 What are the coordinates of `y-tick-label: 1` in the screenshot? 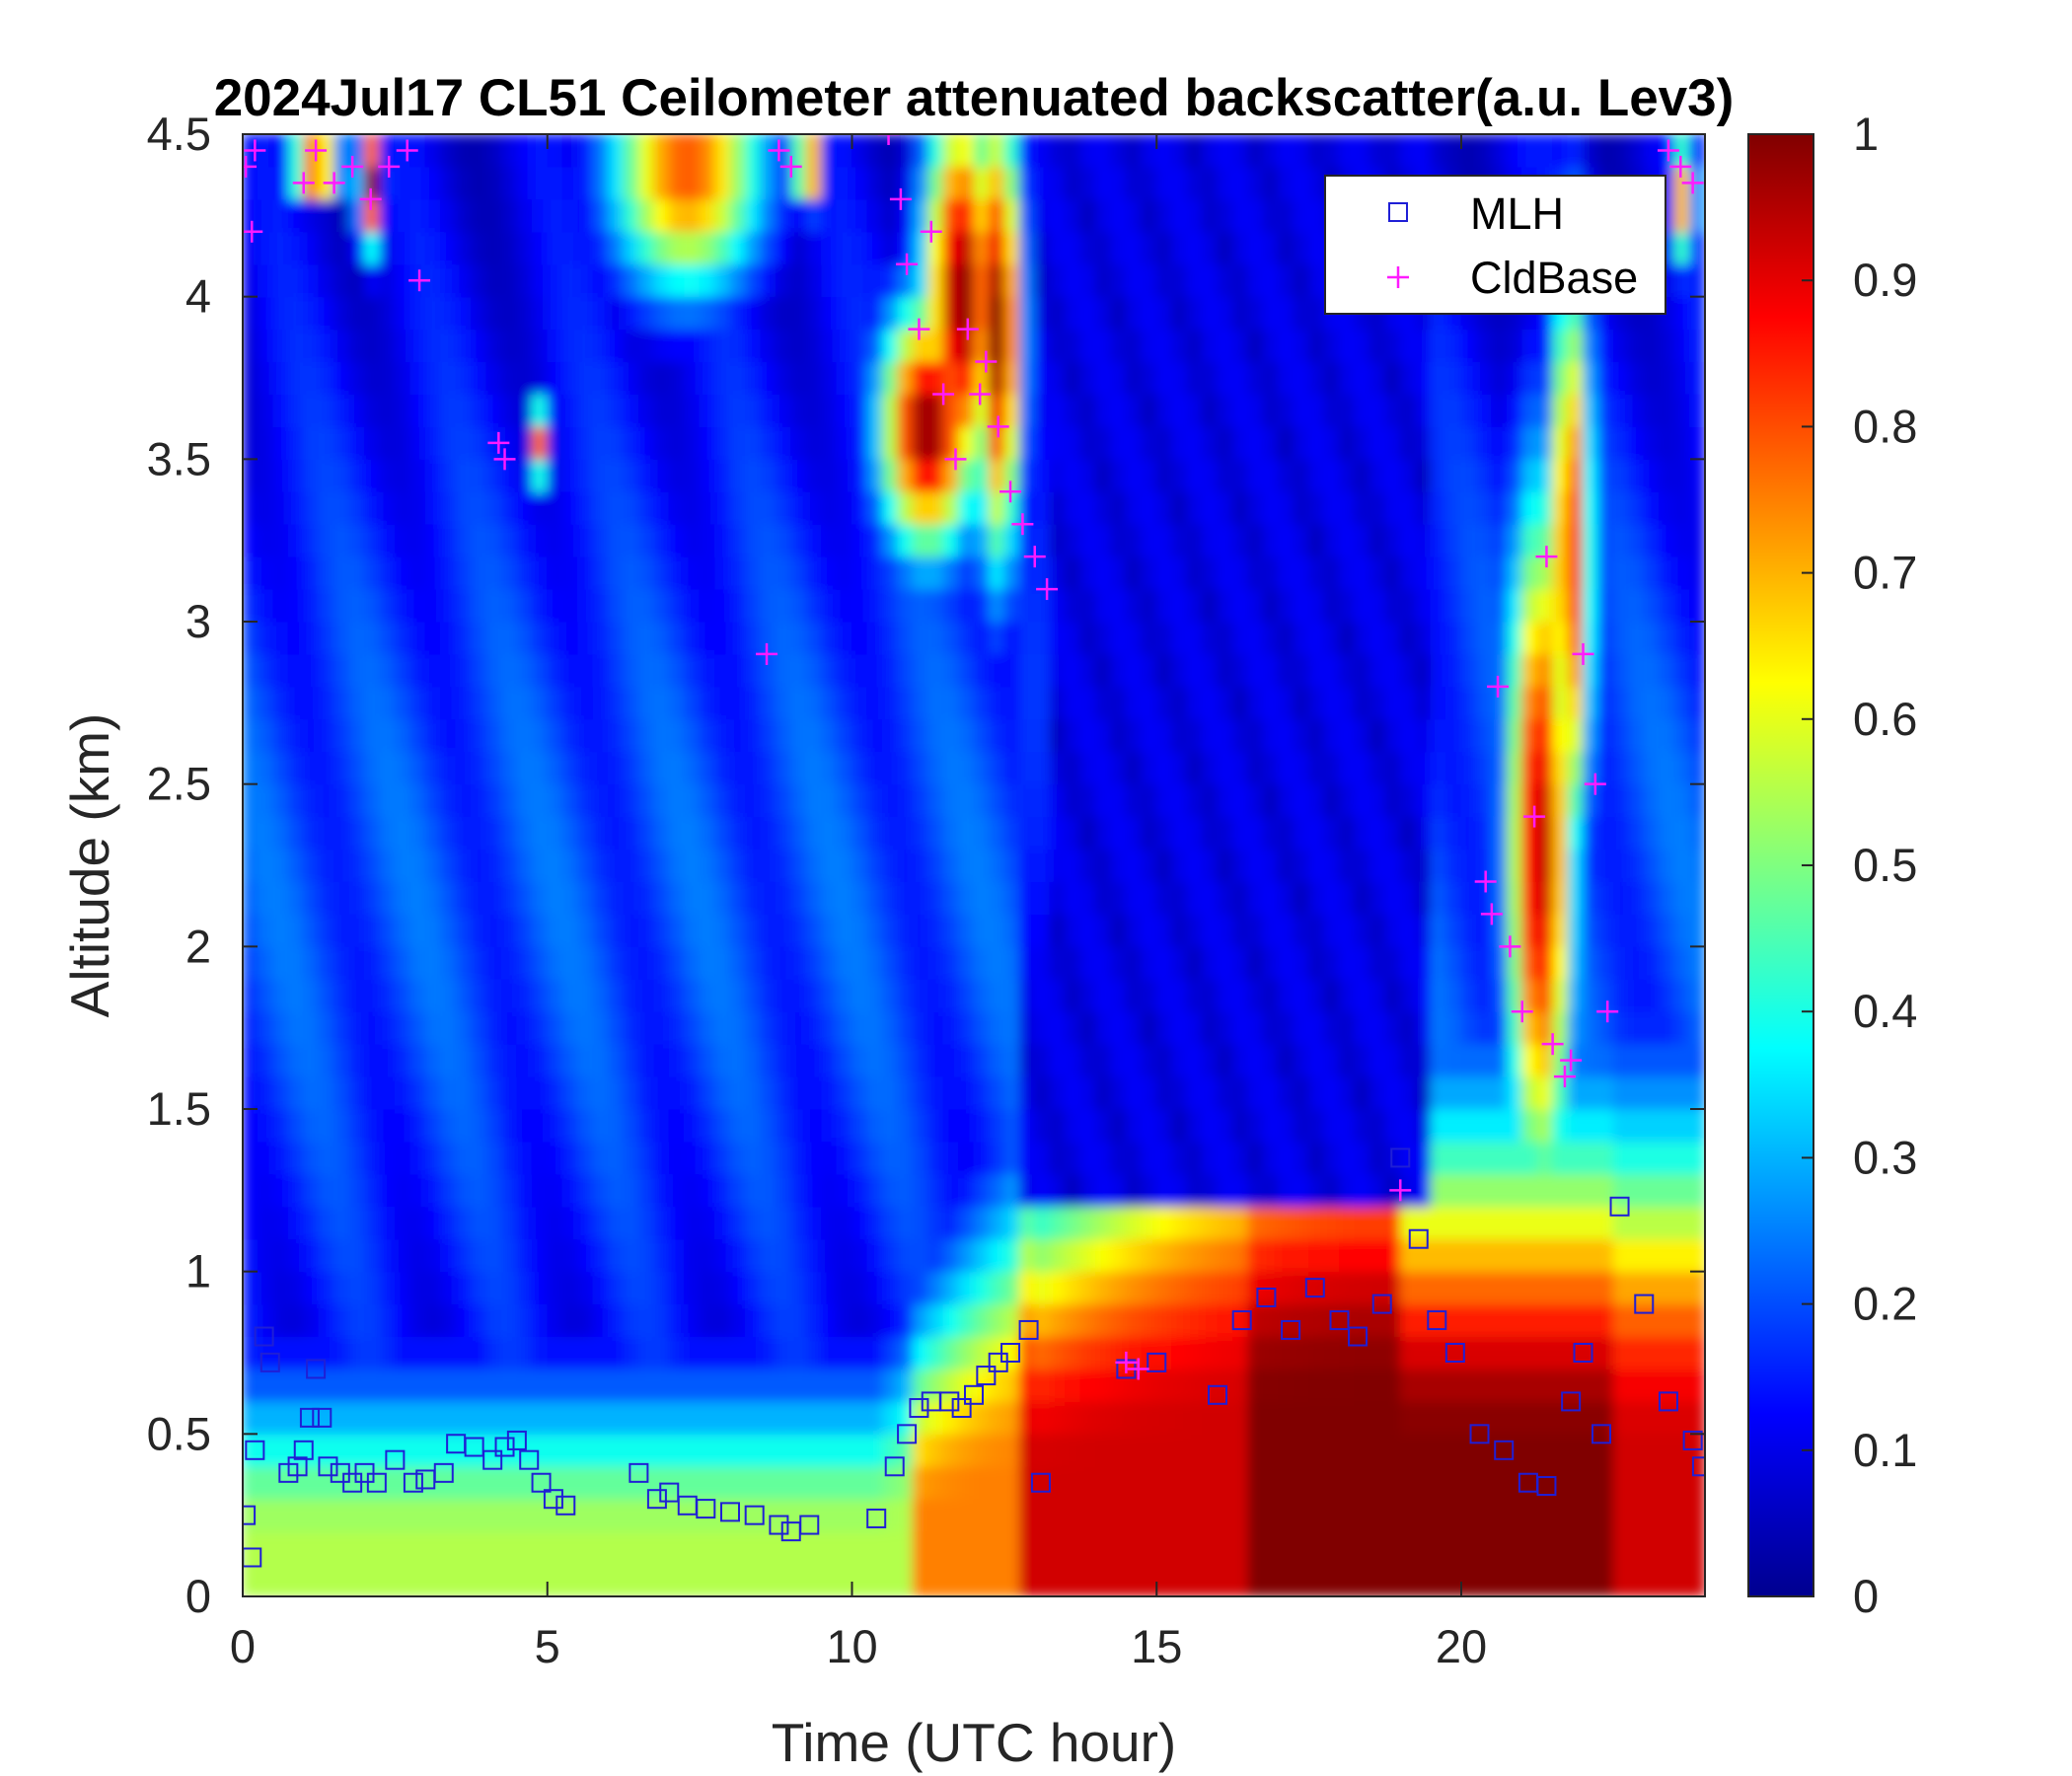 It's located at (198, 1271).